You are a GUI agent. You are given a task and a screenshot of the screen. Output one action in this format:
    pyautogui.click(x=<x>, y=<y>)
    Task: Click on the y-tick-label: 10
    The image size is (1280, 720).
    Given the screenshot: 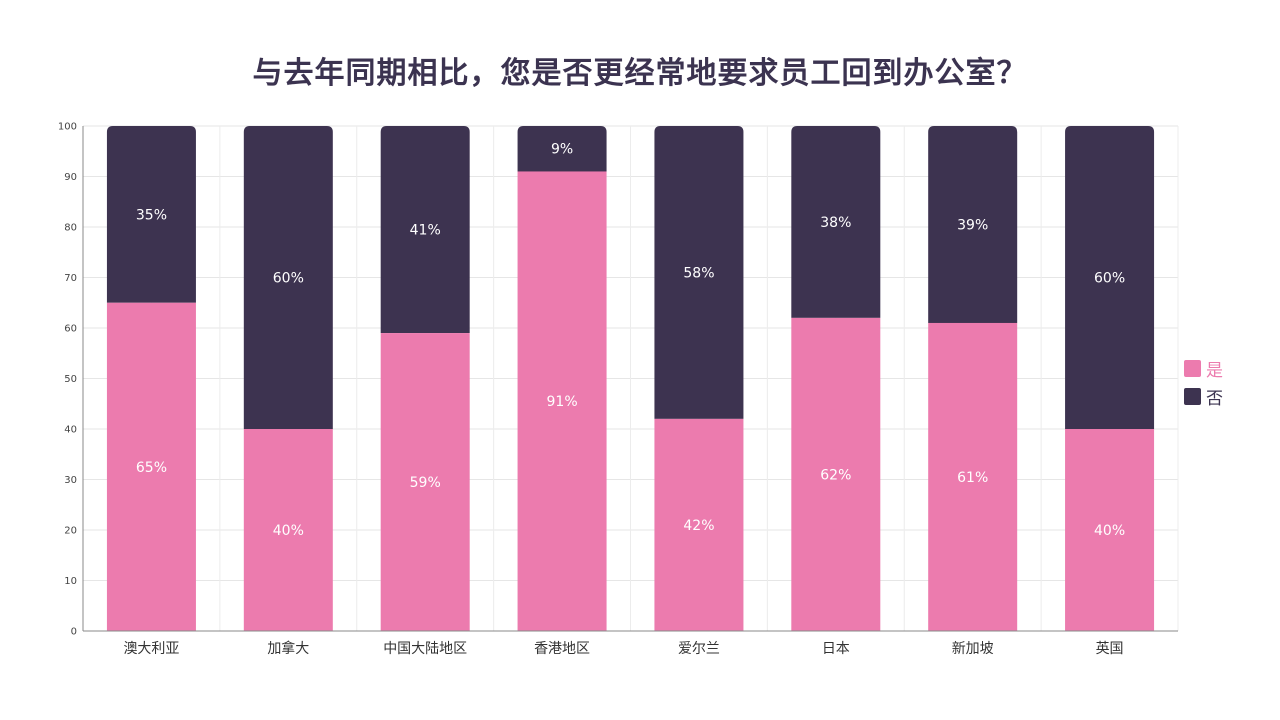 What is the action you would take?
    pyautogui.click(x=70, y=581)
    